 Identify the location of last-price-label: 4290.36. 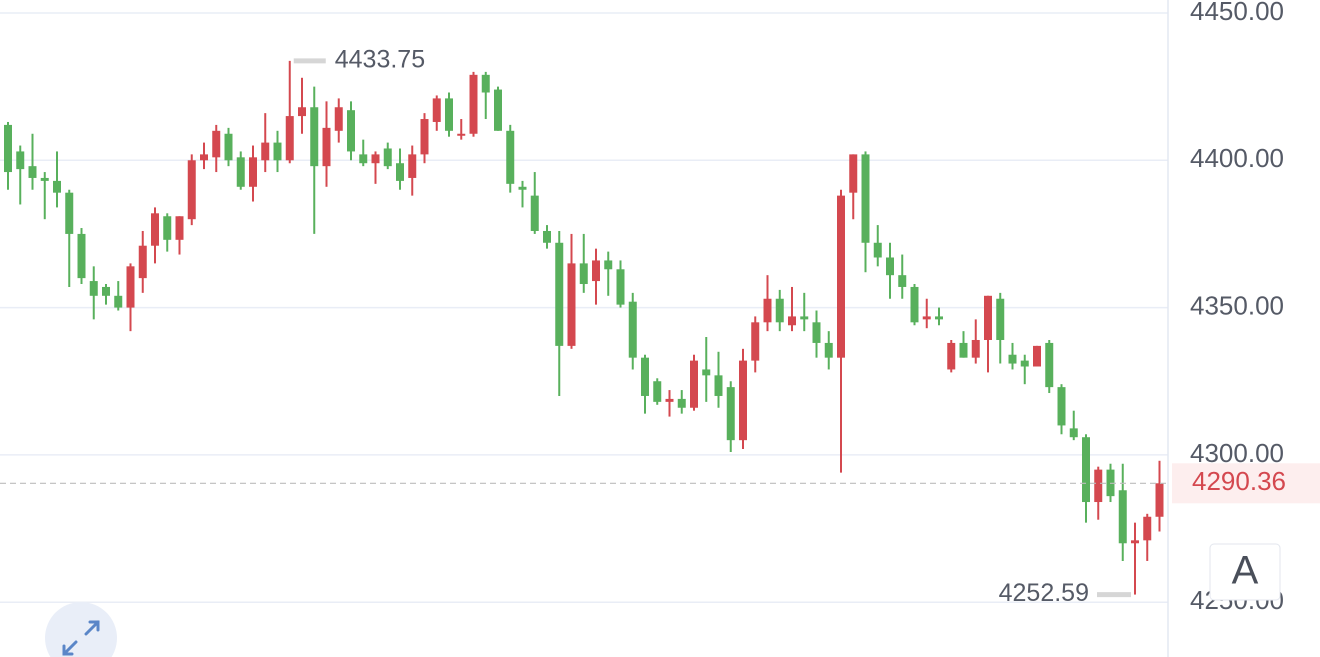
(1239, 481).